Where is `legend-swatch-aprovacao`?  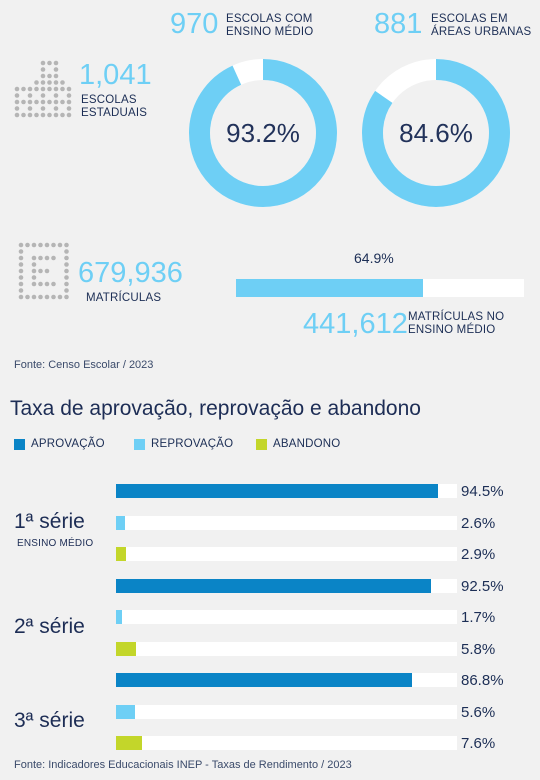
legend-swatch-aprovacao is located at coordinates (19, 444).